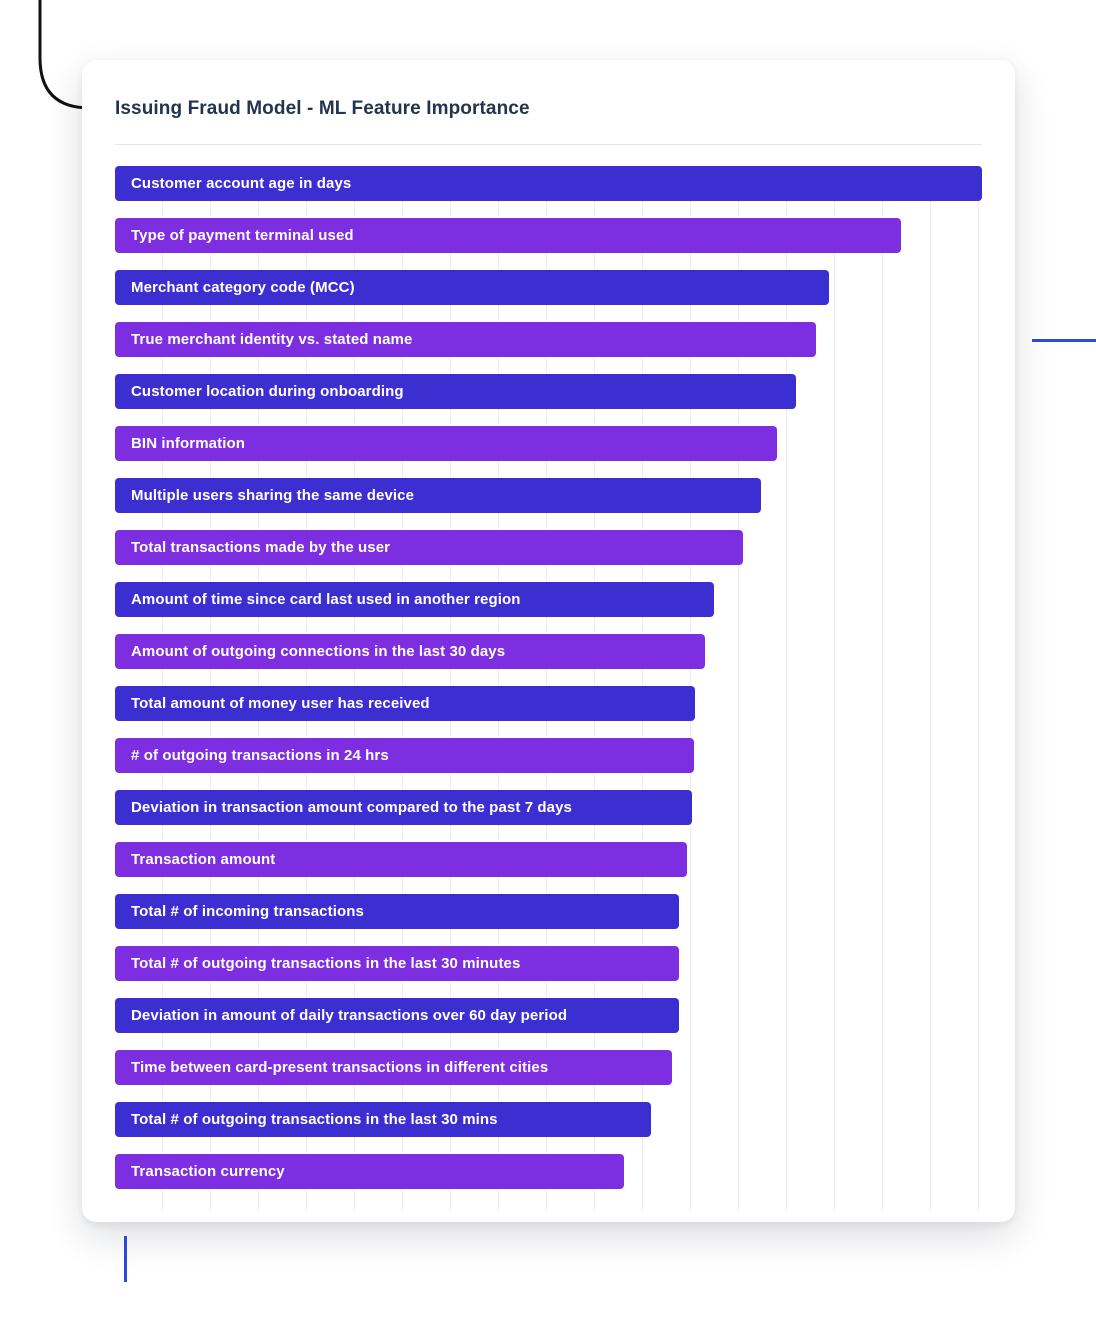  What do you see at coordinates (429, 547) in the screenshot?
I see `bar: Total transactions made by the user` at bounding box center [429, 547].